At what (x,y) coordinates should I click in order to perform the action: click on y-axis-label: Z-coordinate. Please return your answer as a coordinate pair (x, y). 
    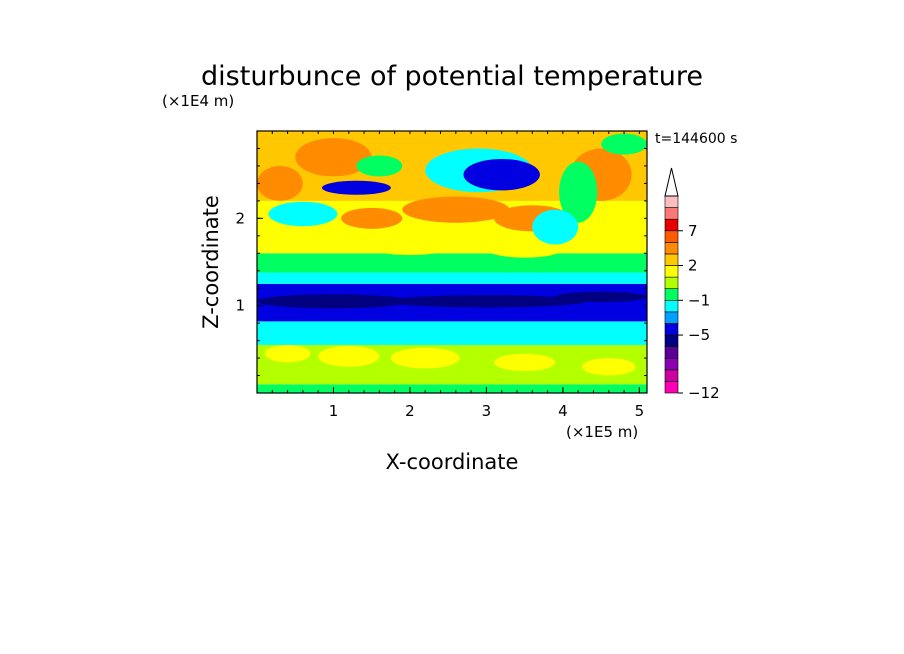
    Looking at the image, I should click on (211, 262).